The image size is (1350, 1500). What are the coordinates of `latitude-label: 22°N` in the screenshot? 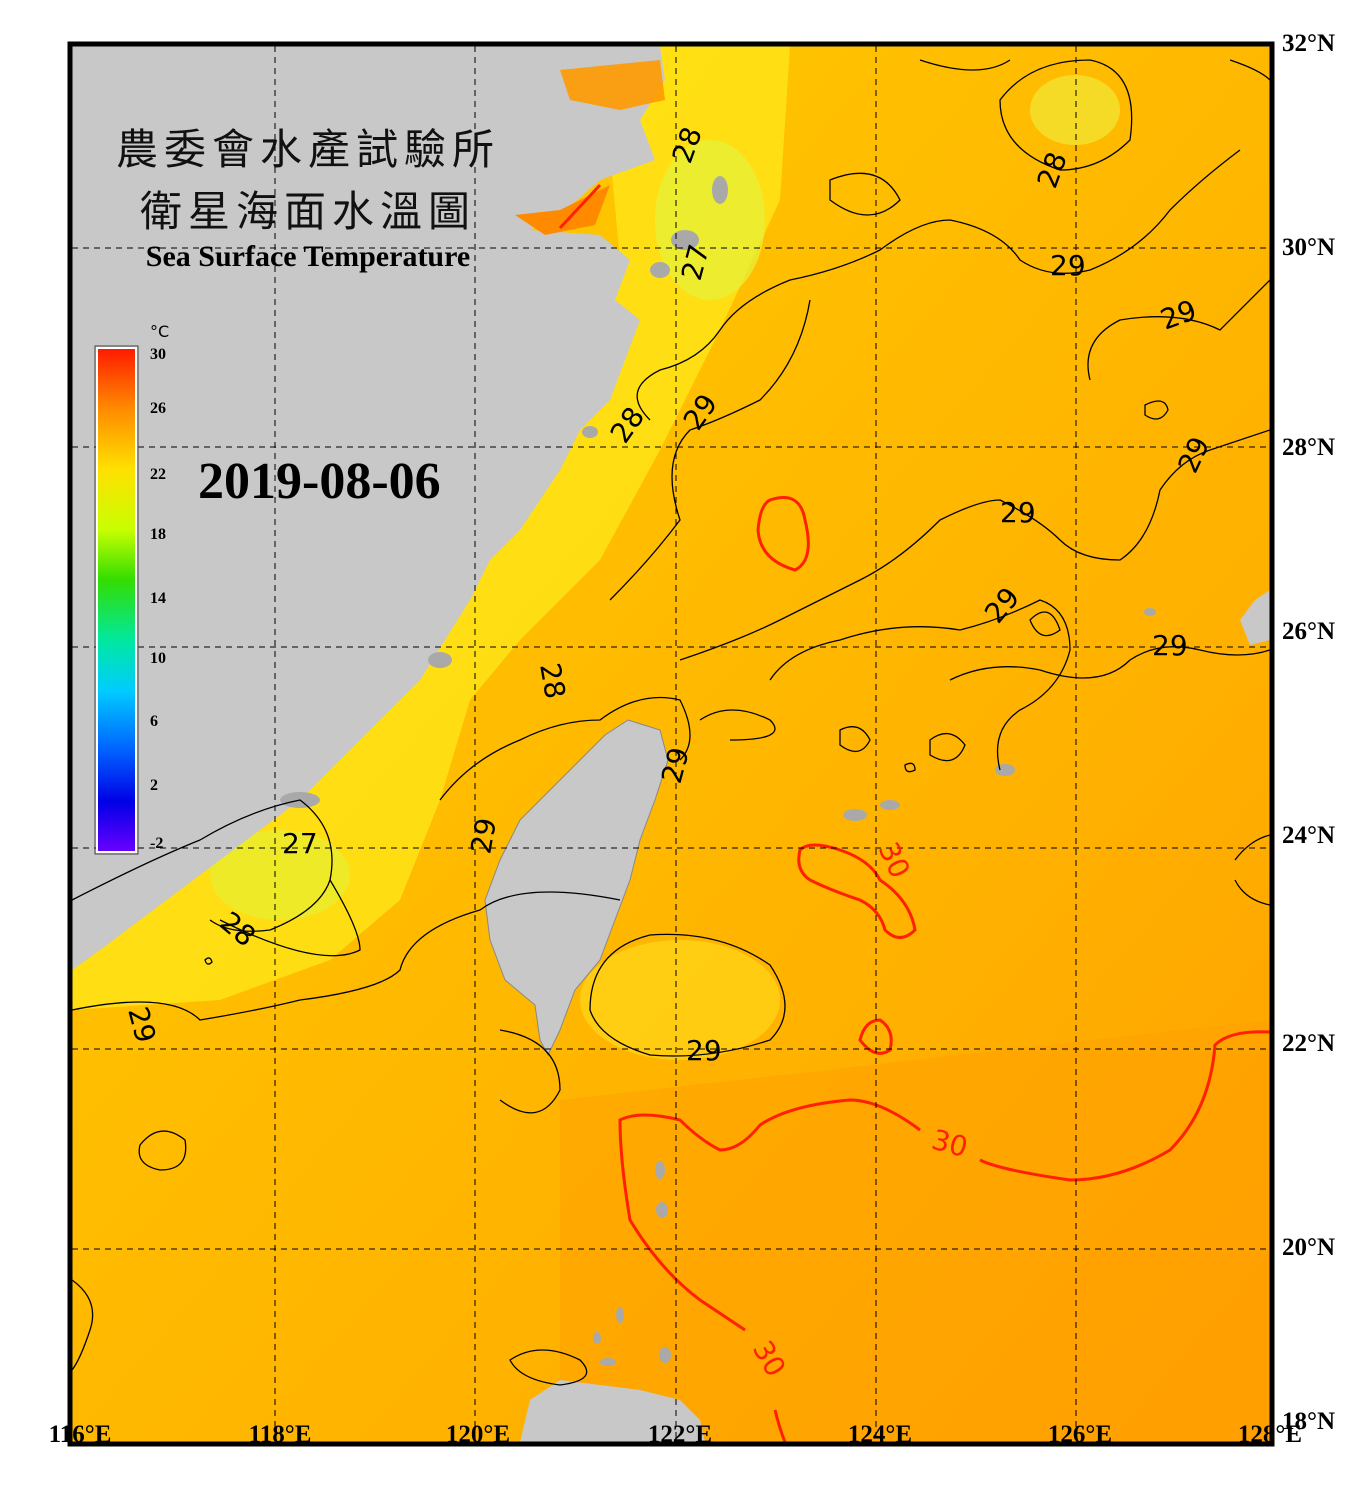 It's located at (1309, 1043).